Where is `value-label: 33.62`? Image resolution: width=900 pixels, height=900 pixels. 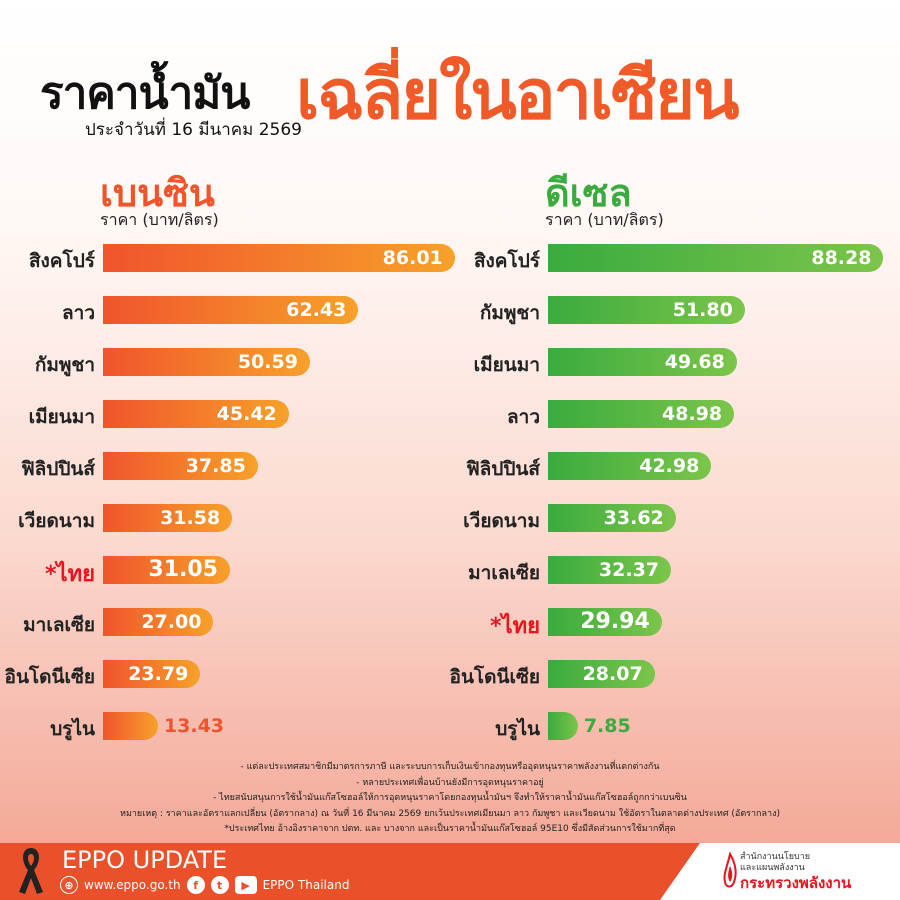
value-label: 33.62 is located at coordinates (633, 518).